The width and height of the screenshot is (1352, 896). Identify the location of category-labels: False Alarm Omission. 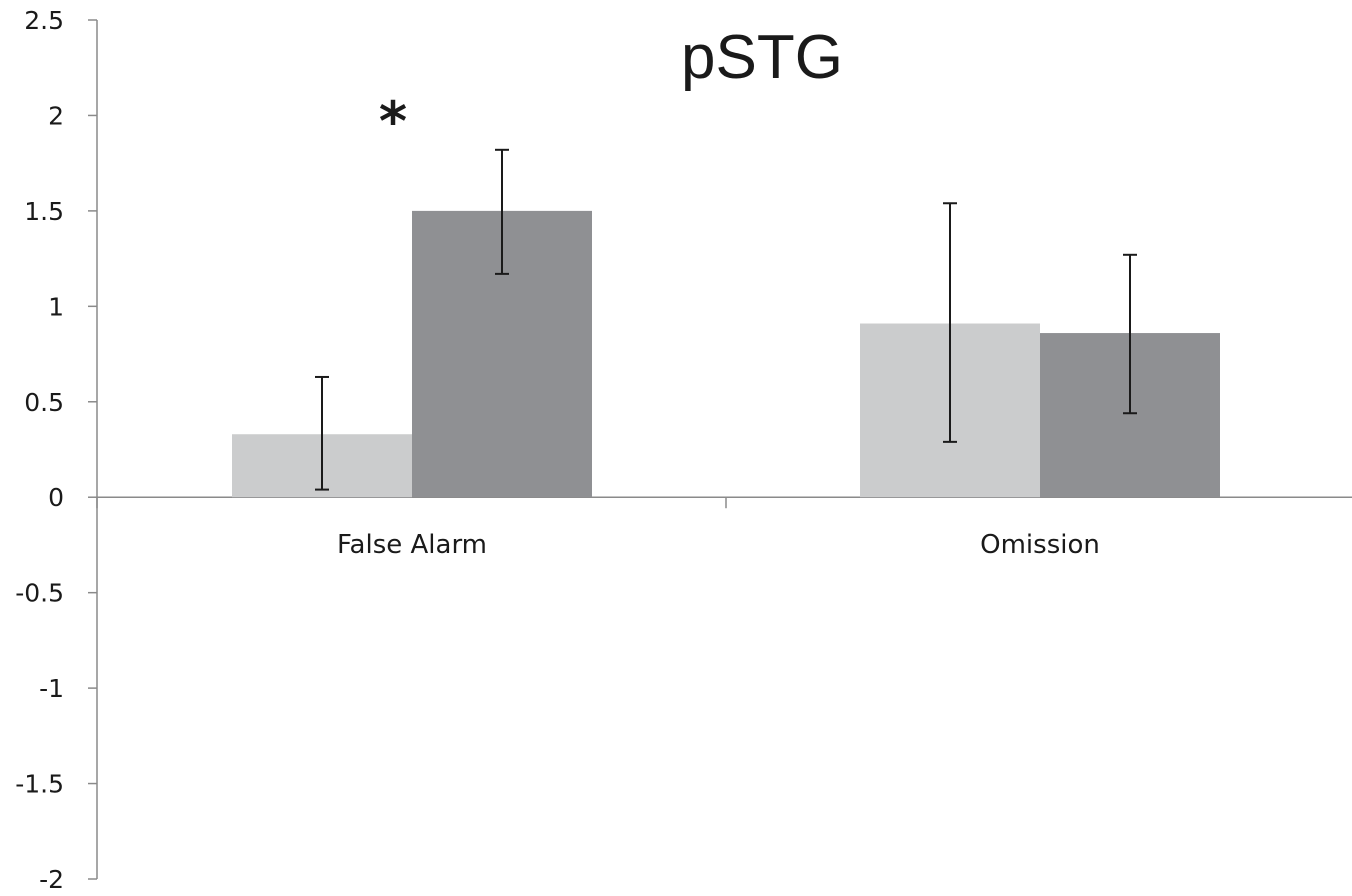
(718, 545).